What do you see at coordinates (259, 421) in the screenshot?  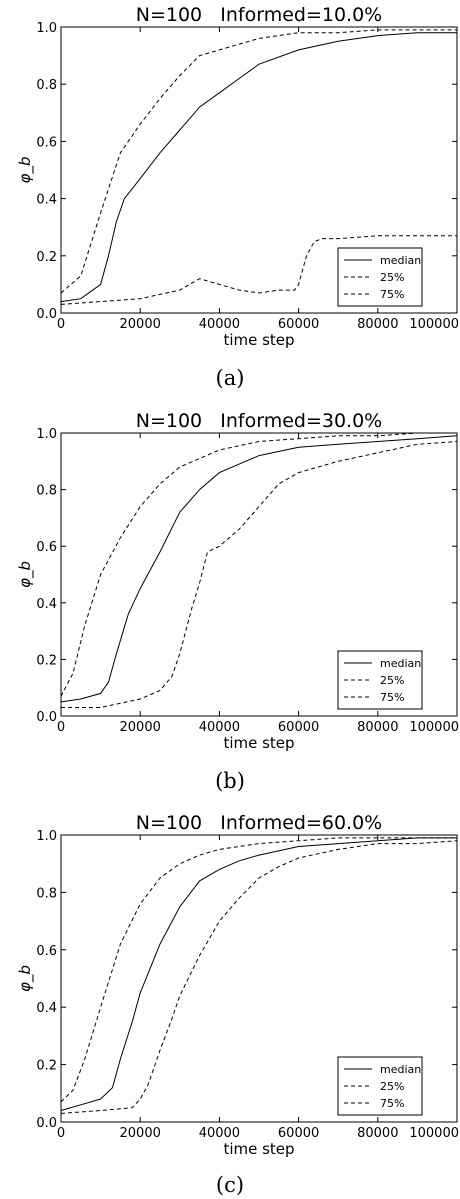 I see `chart-title: N=100 Informed=30.0%` at bounding box center [259, 421].